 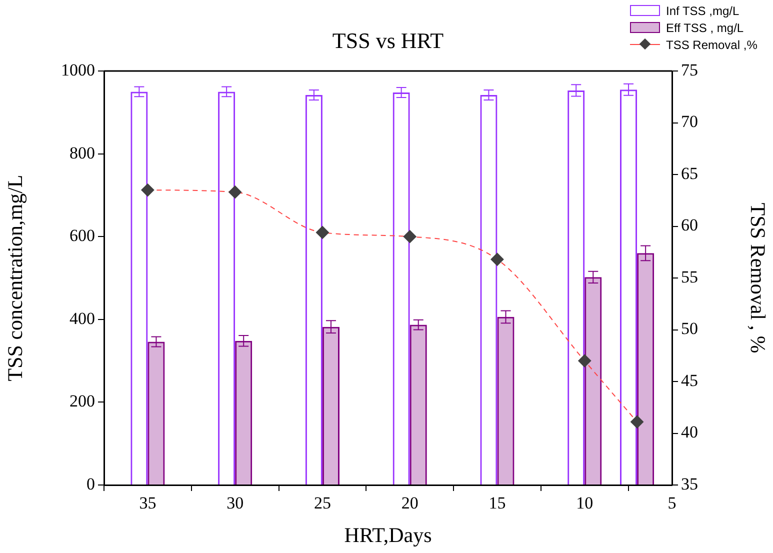 I want to click on x-tick-label: 10, so click(x=585, y=503).